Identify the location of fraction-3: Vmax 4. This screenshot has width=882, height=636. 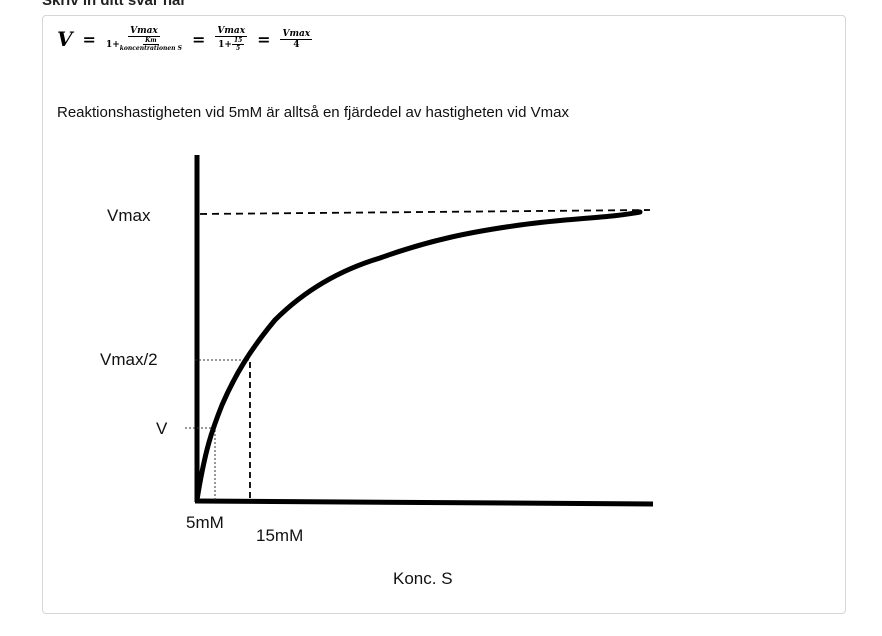
(296, 39).